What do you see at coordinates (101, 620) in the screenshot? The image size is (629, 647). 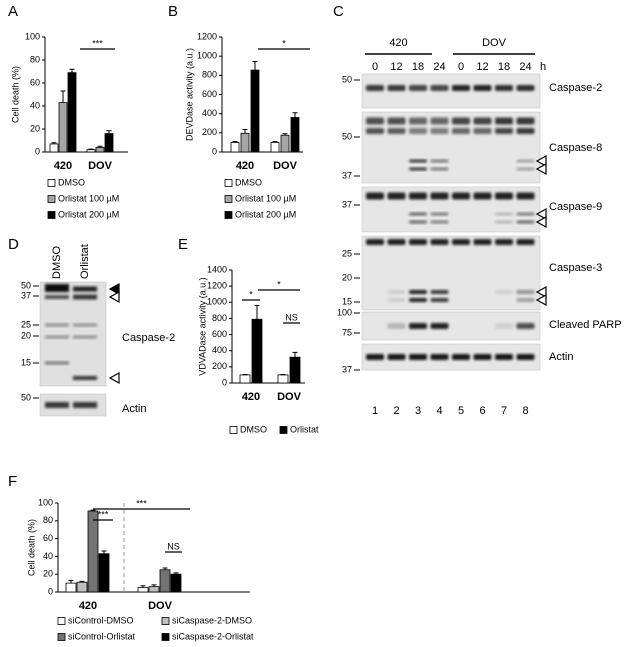 I see `legend-label: siControl-DMSO` at bounding box center [101, 620].